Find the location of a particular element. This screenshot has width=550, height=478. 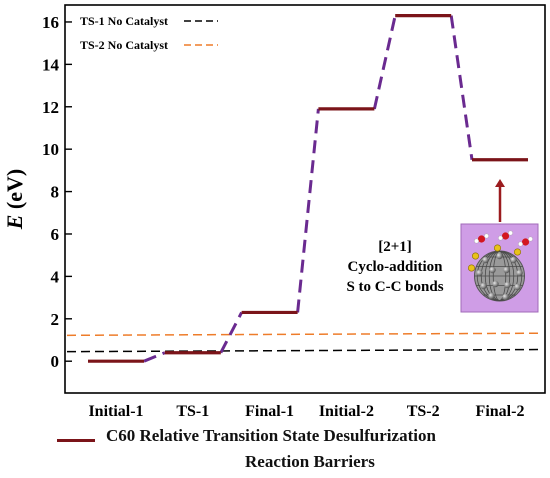

y-tick-label: 10 is located at coordinates (50, 149).